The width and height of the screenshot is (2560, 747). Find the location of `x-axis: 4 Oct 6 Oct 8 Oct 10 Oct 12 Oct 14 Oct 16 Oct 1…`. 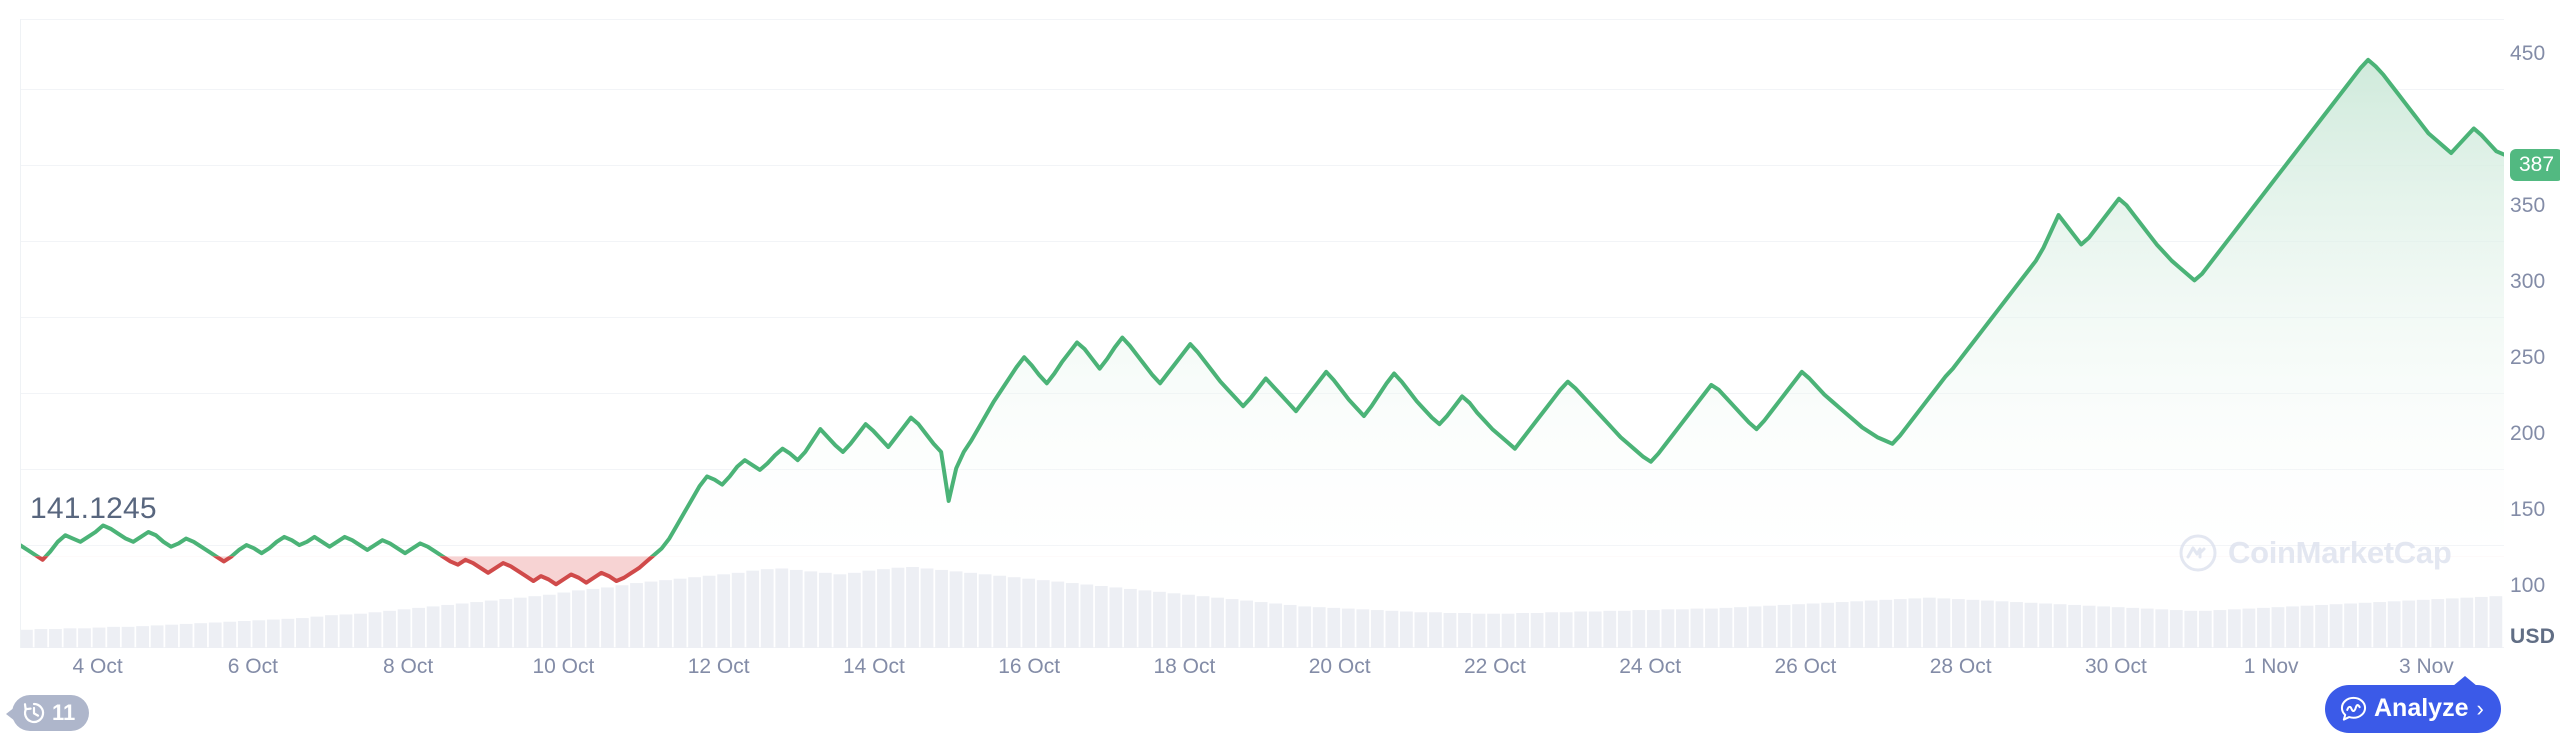

x-axis: 4 Oct 6 Oct 8 Oct 10 Oct 12 Oct 14 Oct 16 Oct 1… is located at coordinates (1280, 670).